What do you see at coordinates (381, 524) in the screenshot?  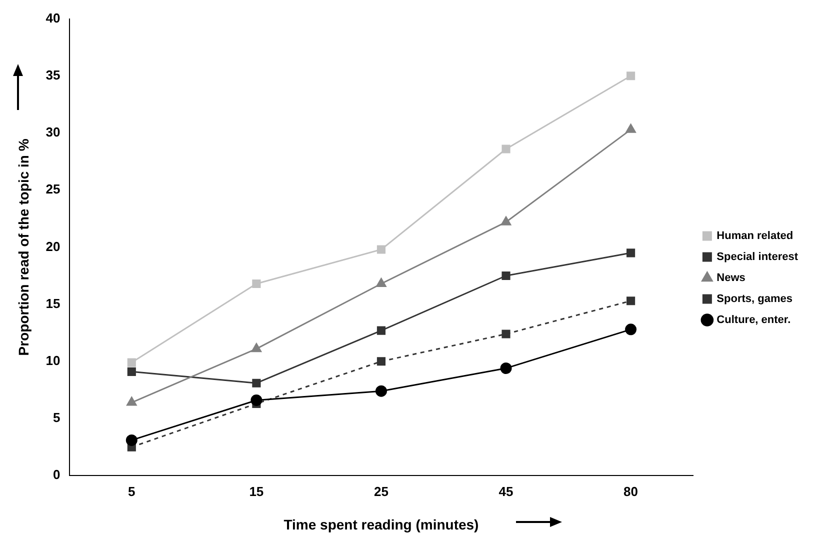 I see `x-axis-title: Time spent reading (minutes)` at bounding box center [381, 524].